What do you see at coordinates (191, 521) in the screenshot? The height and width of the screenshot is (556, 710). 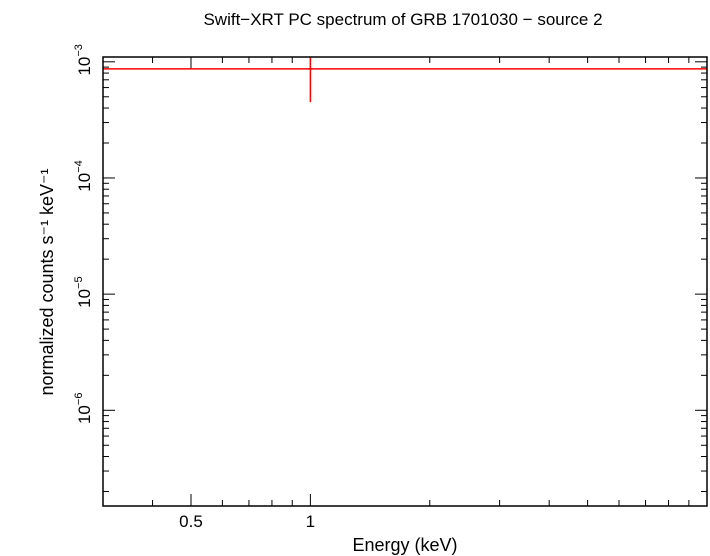 I see `x-tick-label: 0.5` at bounding box center [191, 521].